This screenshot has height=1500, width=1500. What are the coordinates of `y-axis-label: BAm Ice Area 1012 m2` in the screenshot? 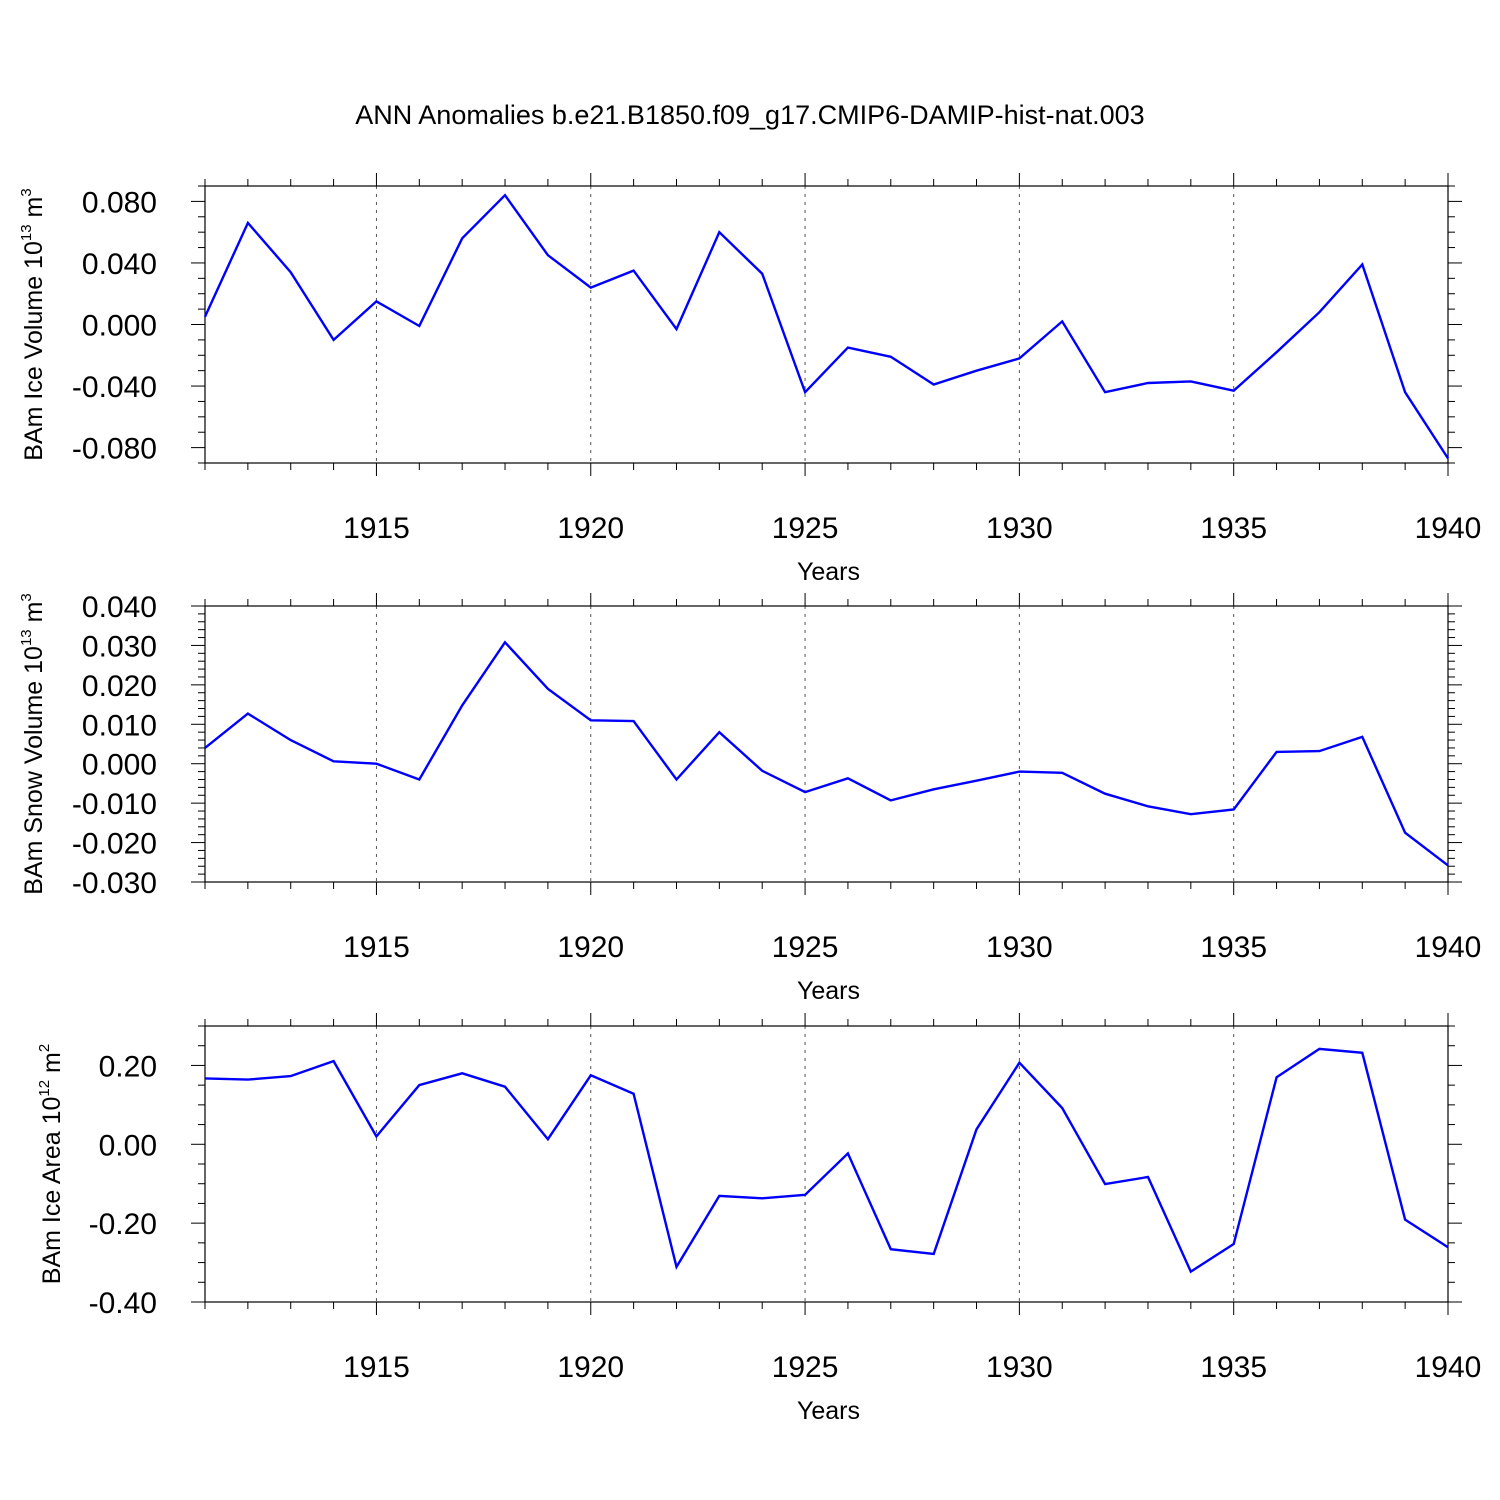 It's located at (51, 1164).